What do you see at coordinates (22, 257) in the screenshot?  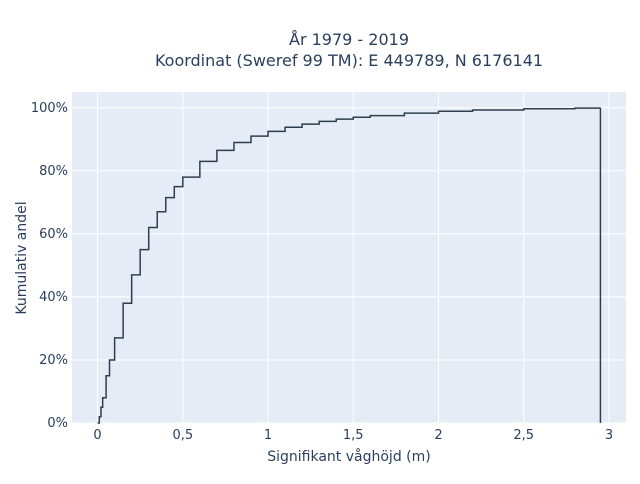 I see `y-axis-label: Kumulativ andel` at bounding box center [22, 257].